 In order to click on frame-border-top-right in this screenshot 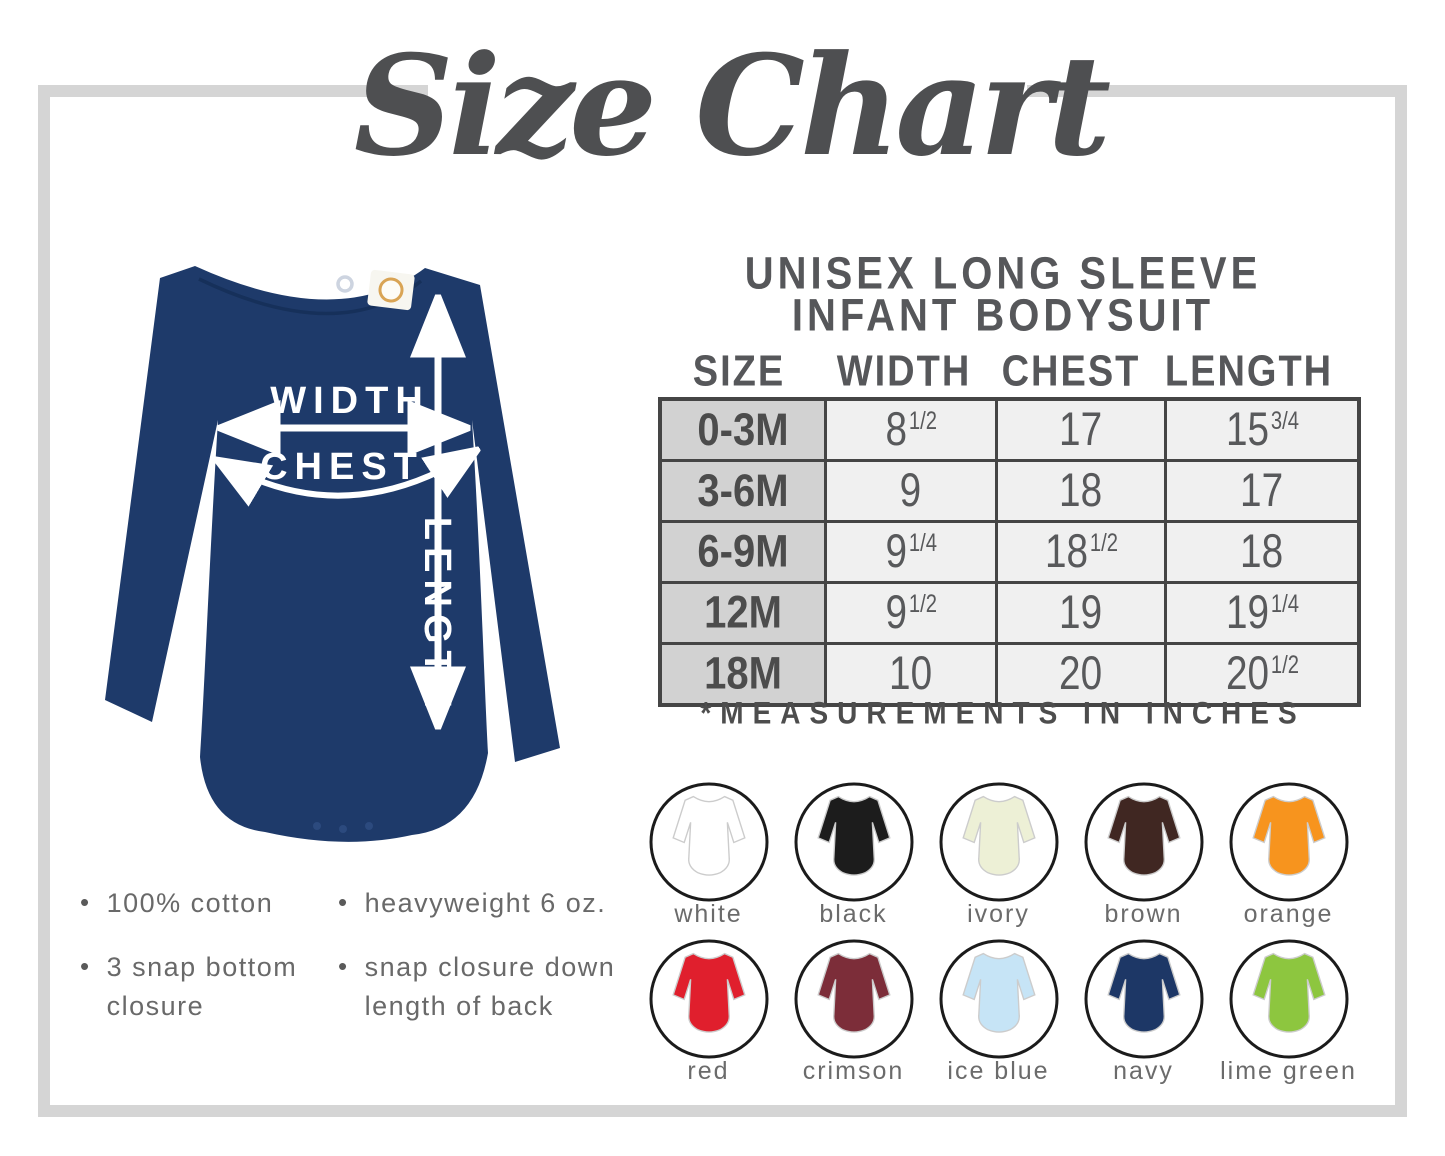, I will do `click(1217, 91)`.